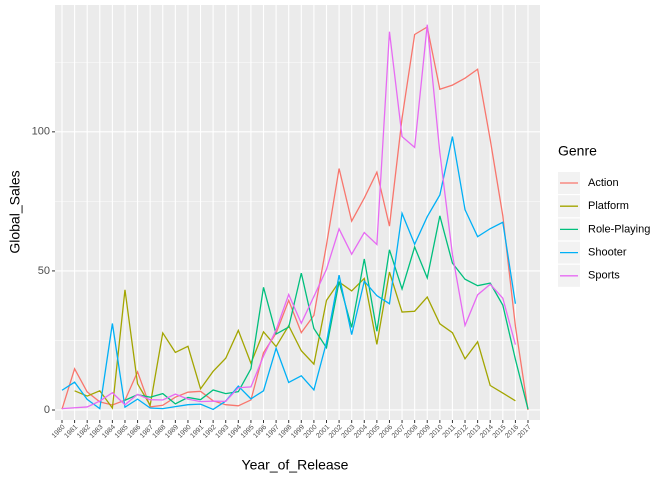  I want to click on x-tick-label: 1990, so click(185, 432).